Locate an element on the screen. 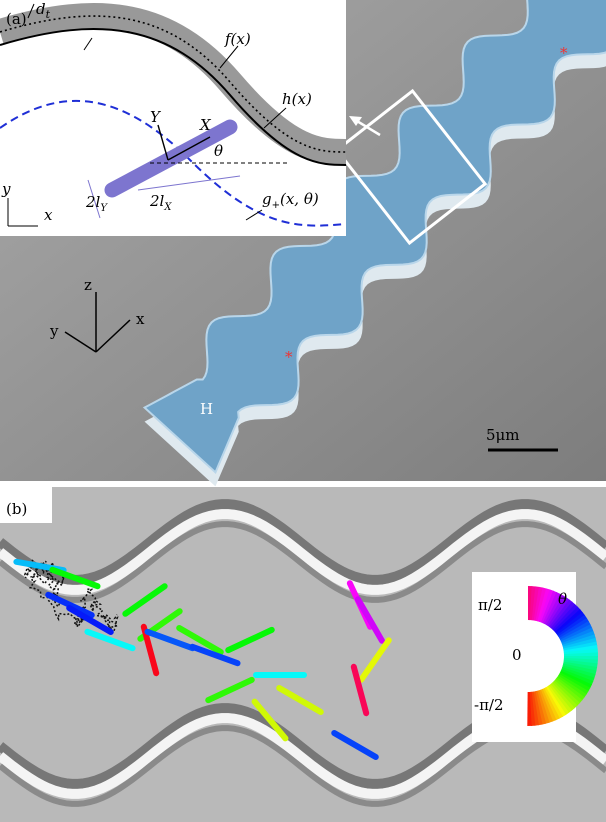 This screenshot has width=606, height=822. arrowhead is located at coordinates (355, 121).